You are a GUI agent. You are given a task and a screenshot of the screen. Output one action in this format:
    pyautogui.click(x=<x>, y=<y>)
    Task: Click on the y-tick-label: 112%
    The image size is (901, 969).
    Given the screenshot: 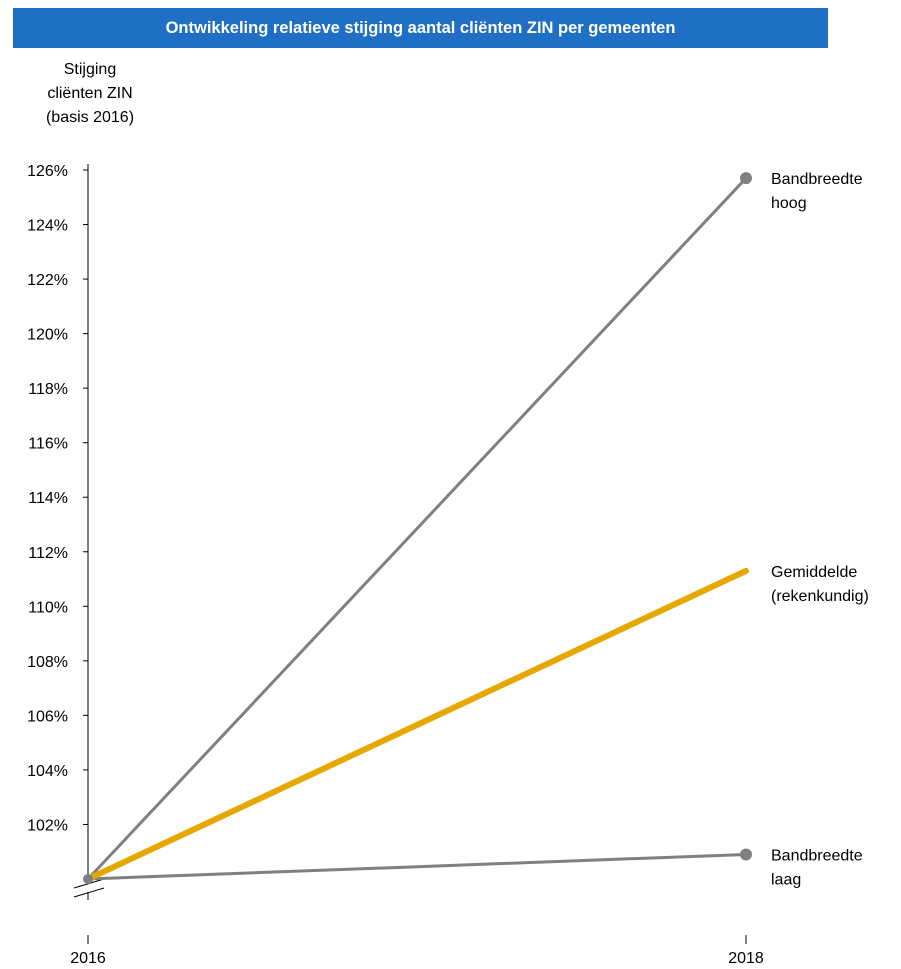 What is the action you would take?
    pyautogui.click(x=48, y=553)
    